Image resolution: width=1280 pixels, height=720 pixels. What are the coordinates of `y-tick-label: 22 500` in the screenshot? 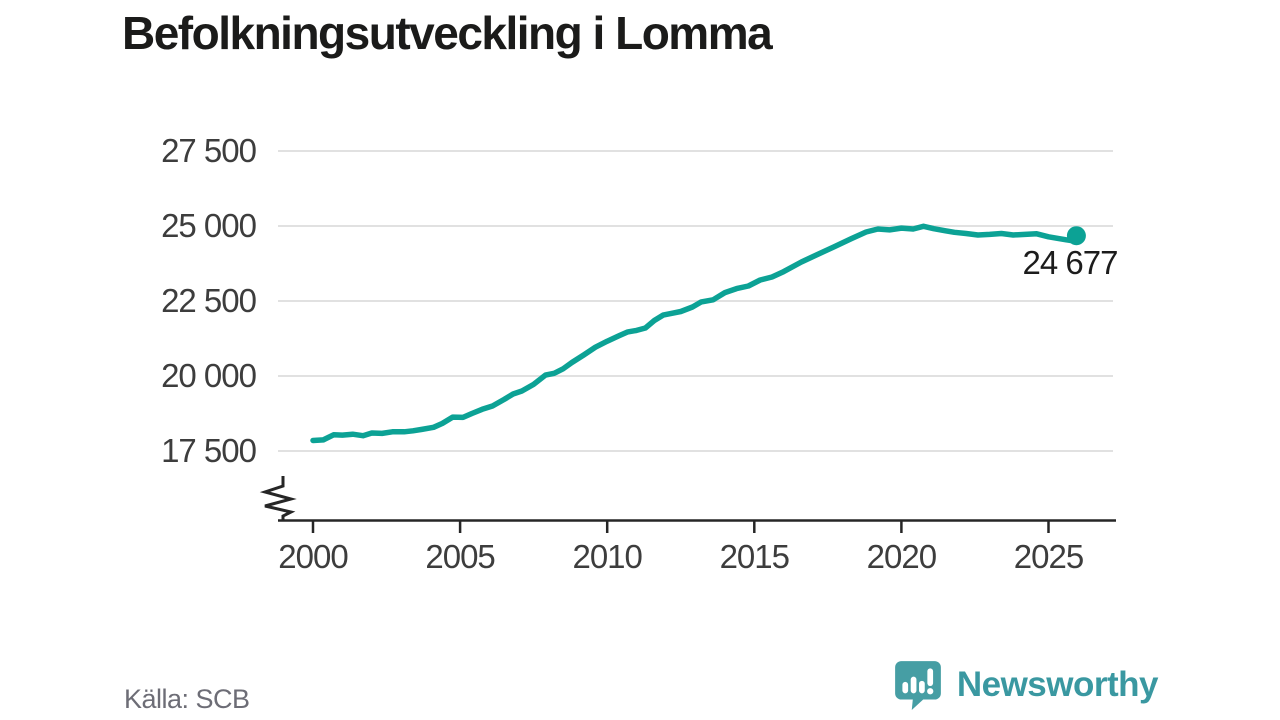 It's located at (209, 300).